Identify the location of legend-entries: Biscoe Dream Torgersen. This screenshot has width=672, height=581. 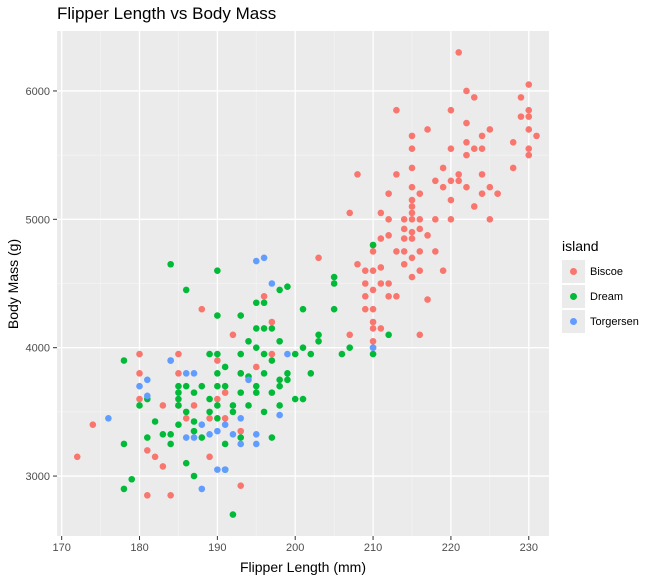
(600, 297).